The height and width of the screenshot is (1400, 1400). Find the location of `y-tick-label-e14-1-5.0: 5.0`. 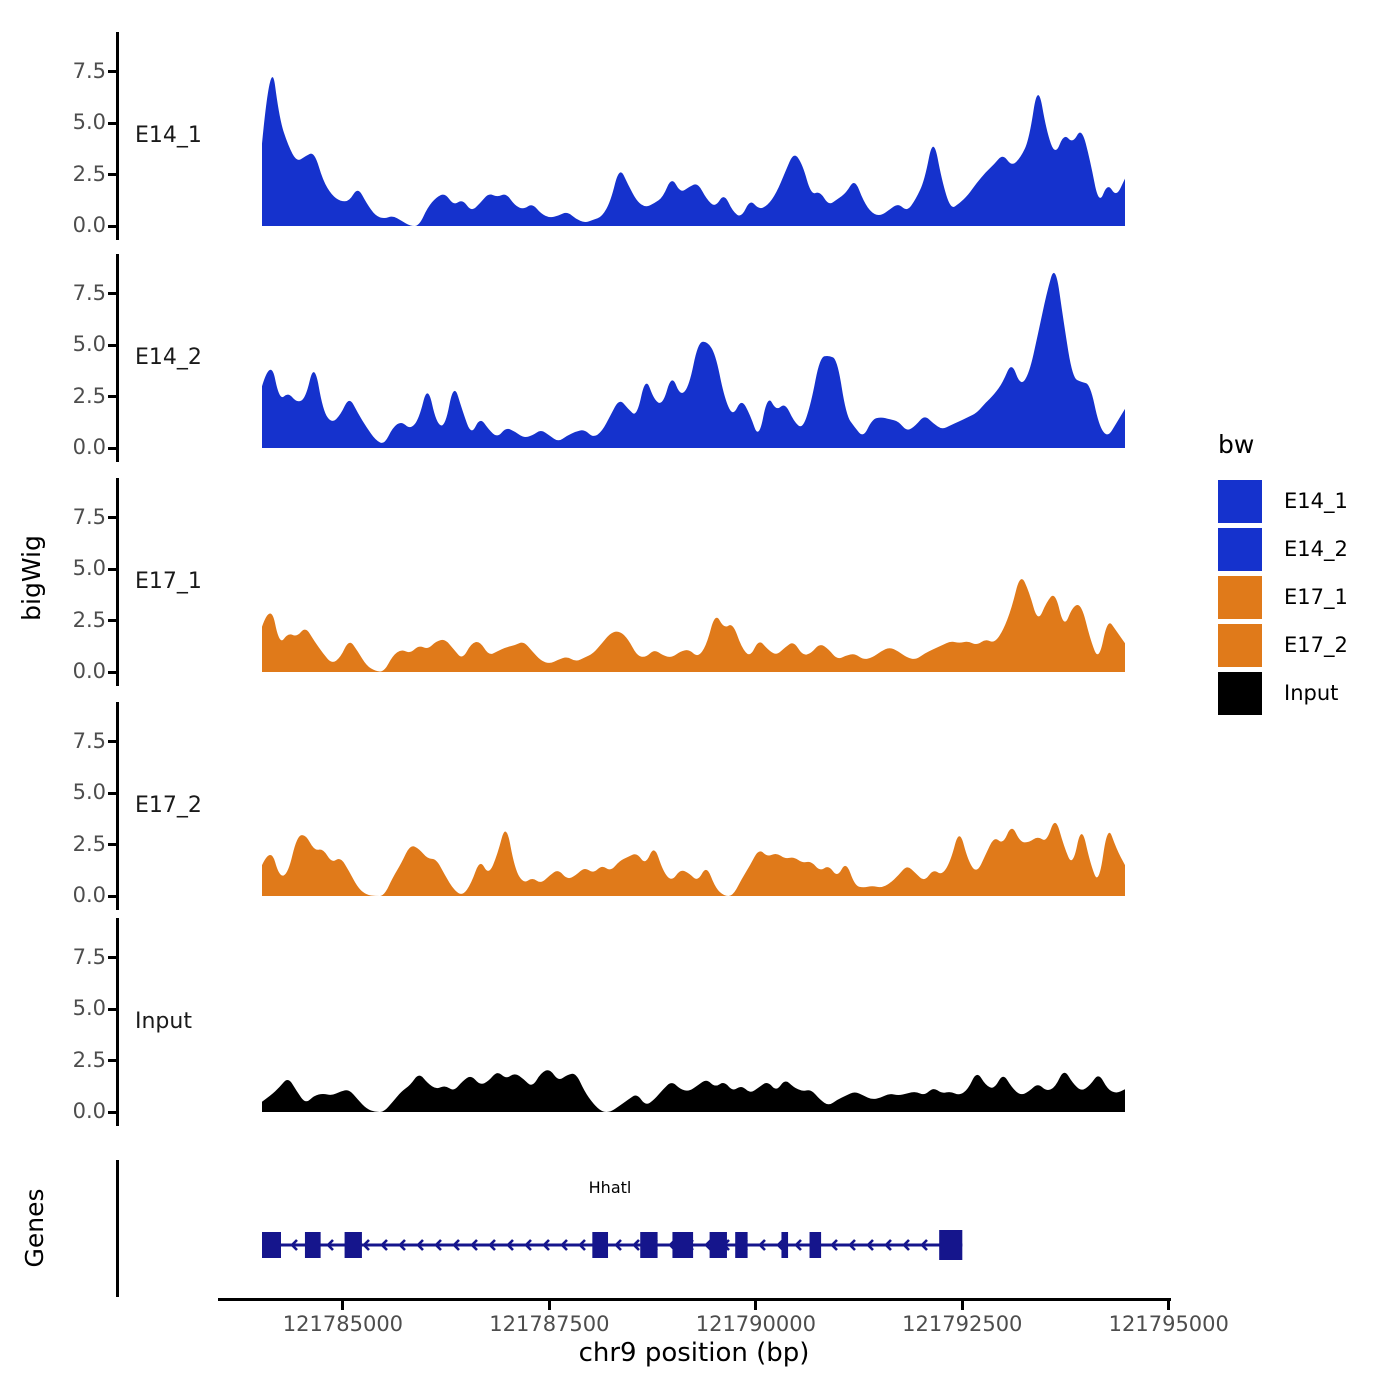

y-tick-label-e14-1-5.0: 5.0 is located at coordinates (89, 122).